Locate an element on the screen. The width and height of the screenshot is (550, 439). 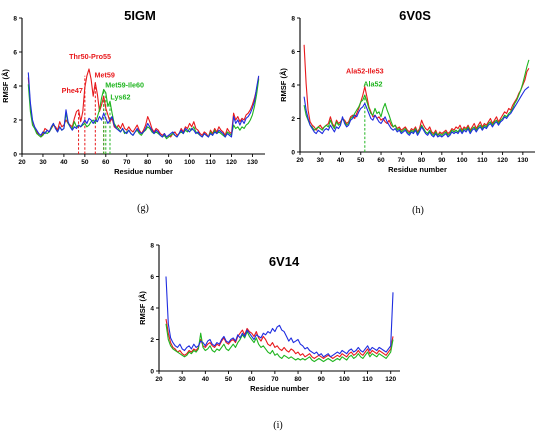
panel-caption: (h) is located at coordinates (418, 210).